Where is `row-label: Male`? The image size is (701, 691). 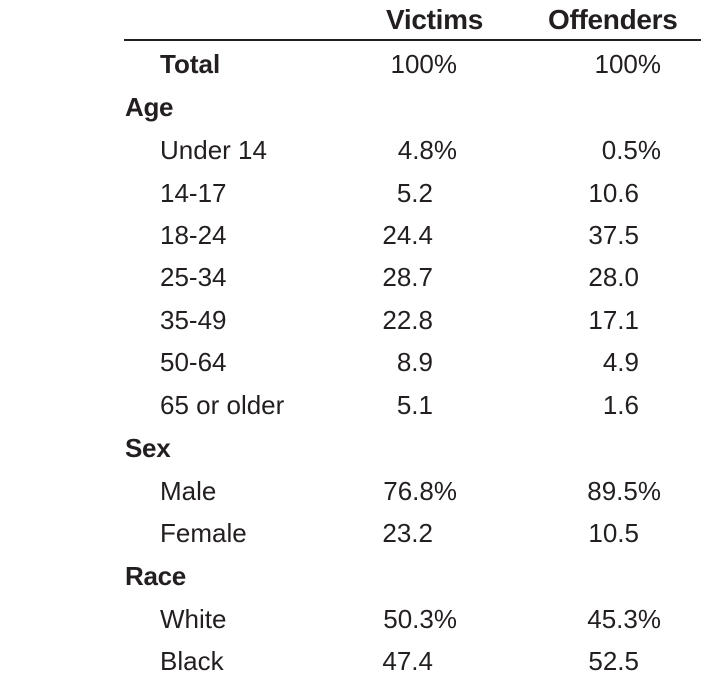
row-label: Male is located at coordinates (188, 491).